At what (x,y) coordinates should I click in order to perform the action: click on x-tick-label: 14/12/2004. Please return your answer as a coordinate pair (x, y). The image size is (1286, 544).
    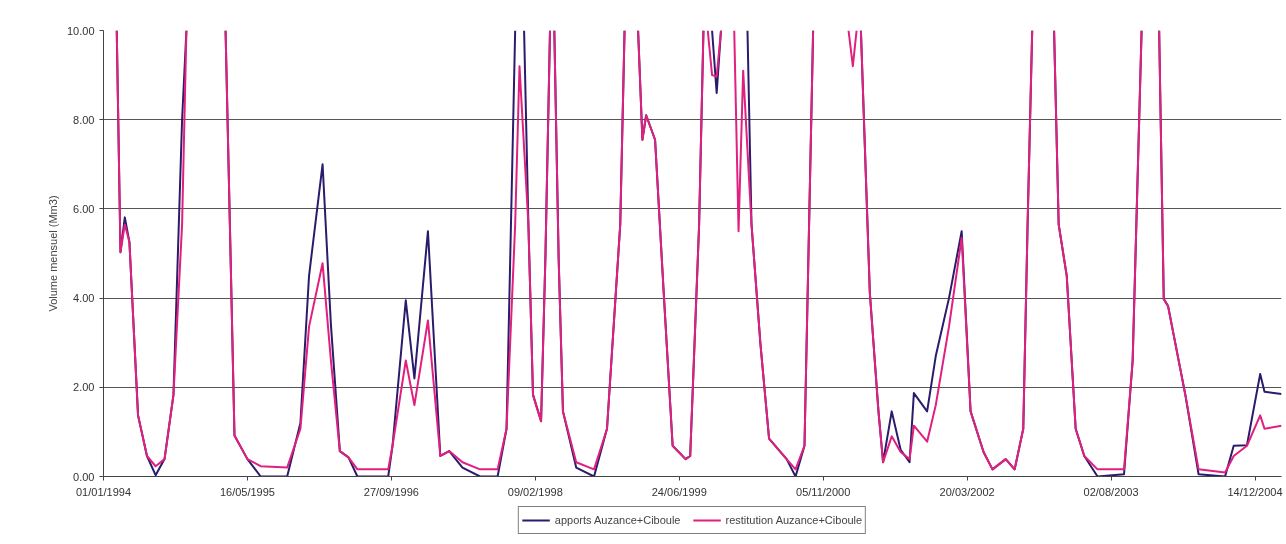
    Looking at the image, I should click on (1255, 491).